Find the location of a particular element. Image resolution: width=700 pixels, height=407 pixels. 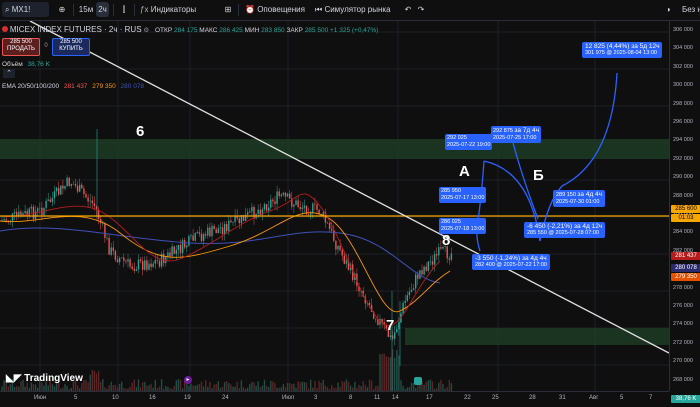

symbol-title: MICEX INDEX FUTURES · 2ч · RUS is located at coordinates (75, 29).